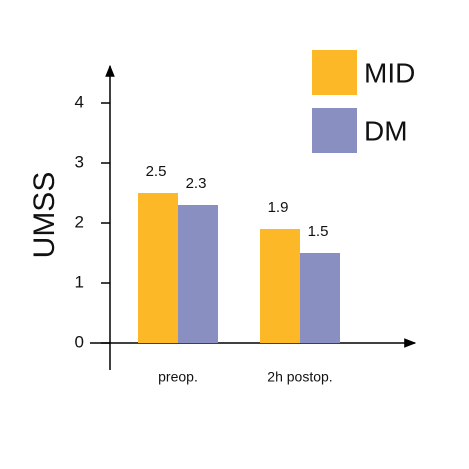 Image resolution: width=469 pixels, height=469 pixels. Describe the element at coordinates (178, 377) in the screenshot. I see `x-tick-label: preop.` at that location.